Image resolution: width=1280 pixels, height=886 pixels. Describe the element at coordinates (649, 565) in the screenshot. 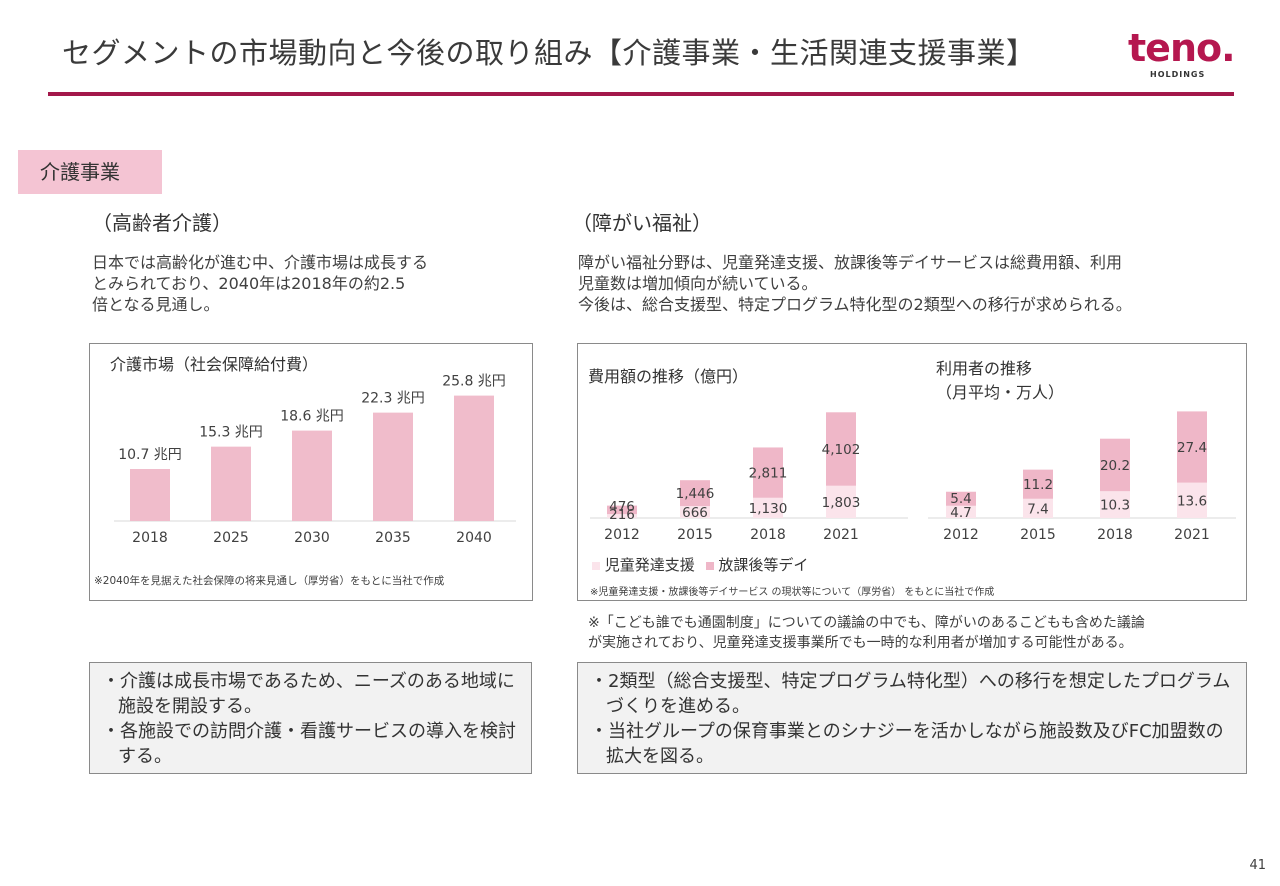

I see `legend-label-child-dev: 児童発達支援` at that location.